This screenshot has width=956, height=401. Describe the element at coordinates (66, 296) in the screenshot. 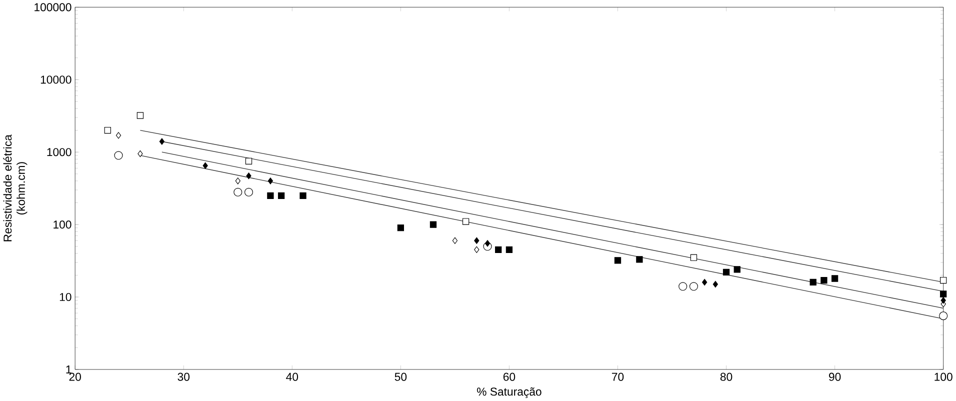

I see `y-tick-label: 10` at that location.